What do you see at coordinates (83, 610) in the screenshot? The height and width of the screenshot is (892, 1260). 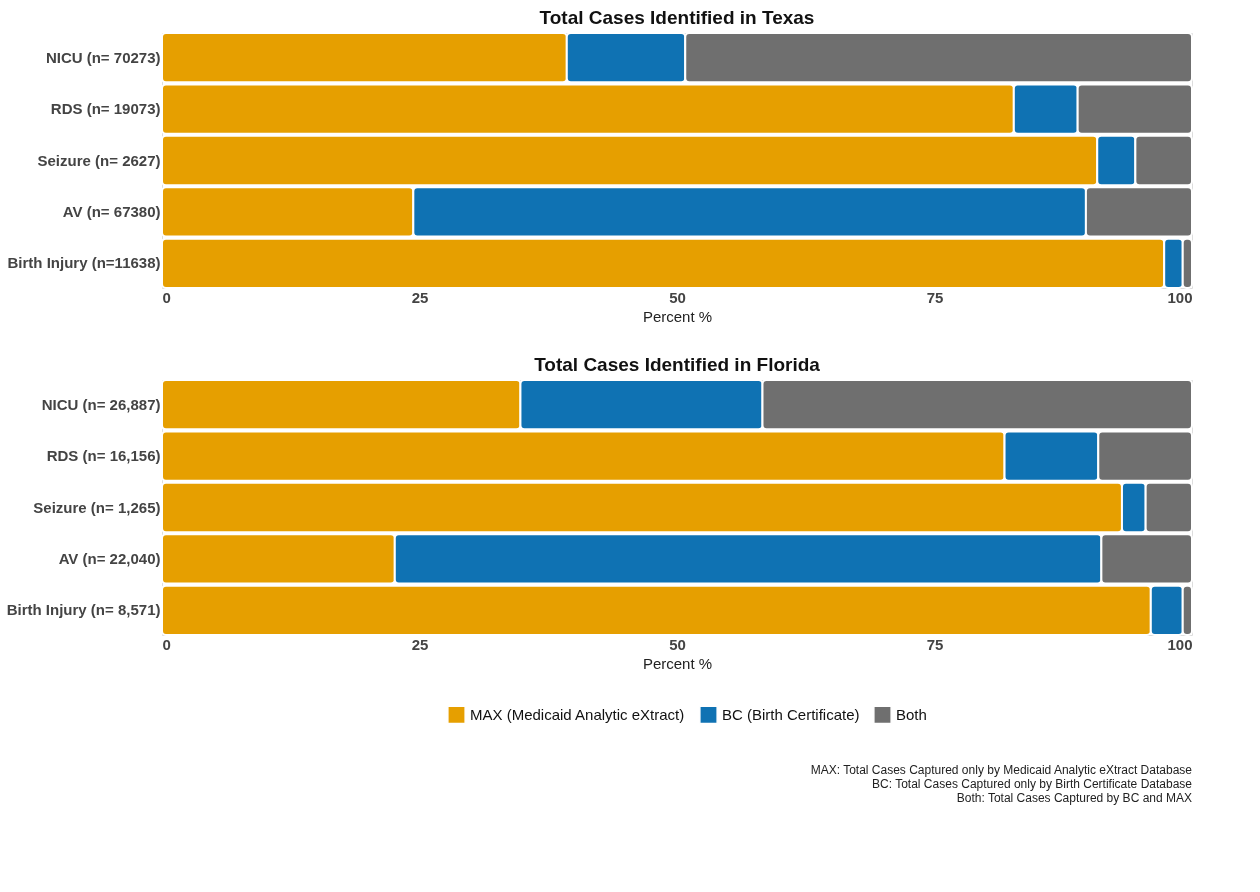 I see `y-tick-label: Birth Injury (n= 8,571)` at bounding box center [83, 610].